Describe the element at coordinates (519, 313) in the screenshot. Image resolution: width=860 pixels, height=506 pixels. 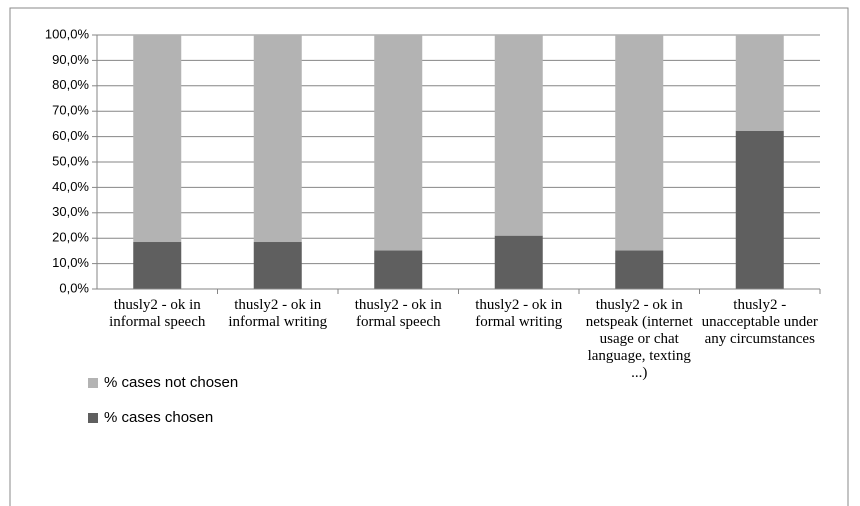
I see `x-tick-label: thusly2 - ok in formal writing` at that location.